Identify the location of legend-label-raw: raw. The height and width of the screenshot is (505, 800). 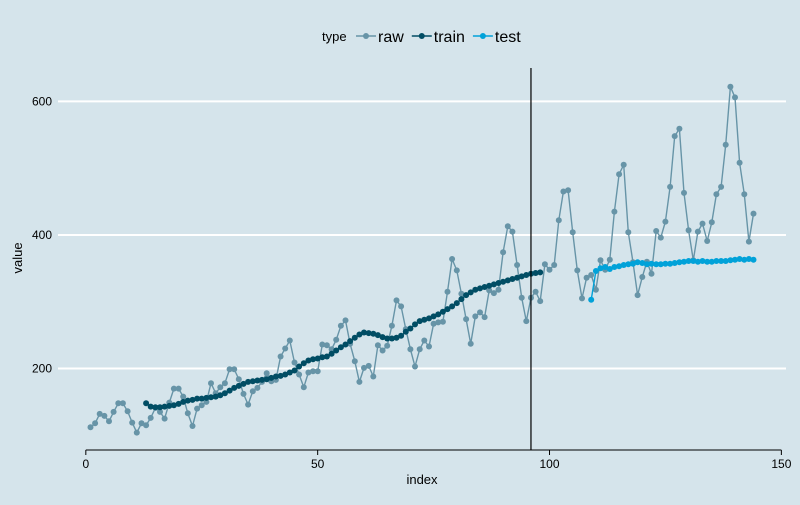
(391, 37).